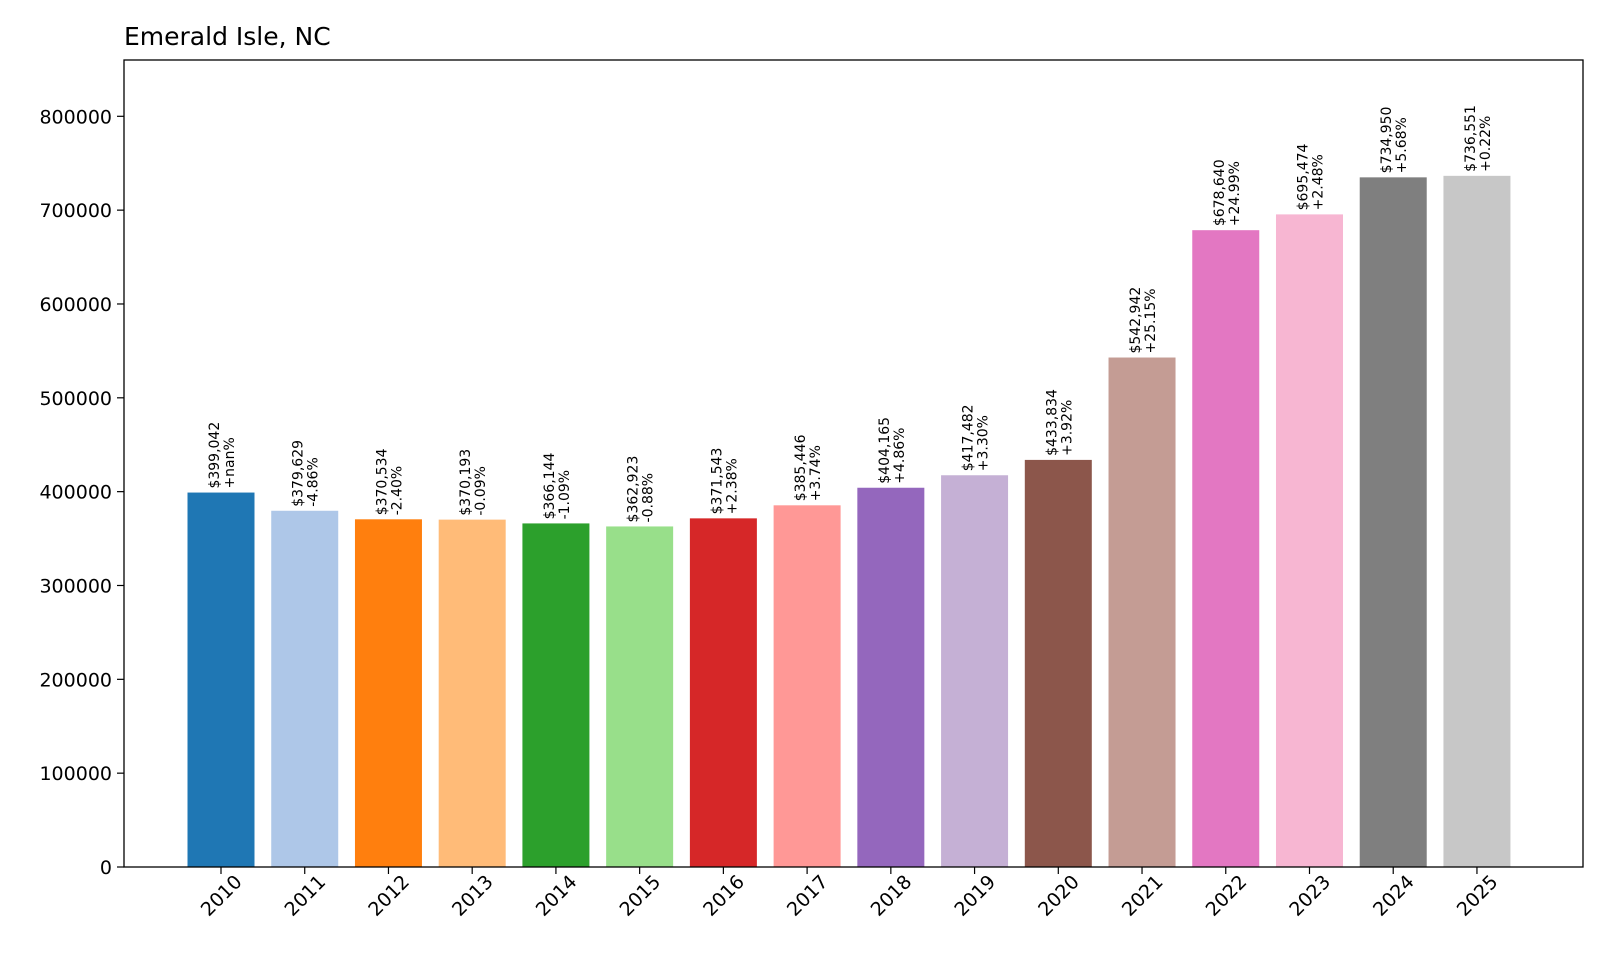 The height and width of the screenshot is (960, 1600). What do you see at coordinates (1478, 896) in the screenshot?
I see `x-tick-label: 2025` at bounding box center [1478, 896].